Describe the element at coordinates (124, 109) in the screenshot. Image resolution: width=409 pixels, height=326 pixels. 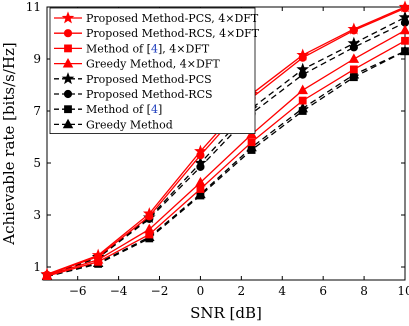
I see `legend-label: Method of [4]` at that location.